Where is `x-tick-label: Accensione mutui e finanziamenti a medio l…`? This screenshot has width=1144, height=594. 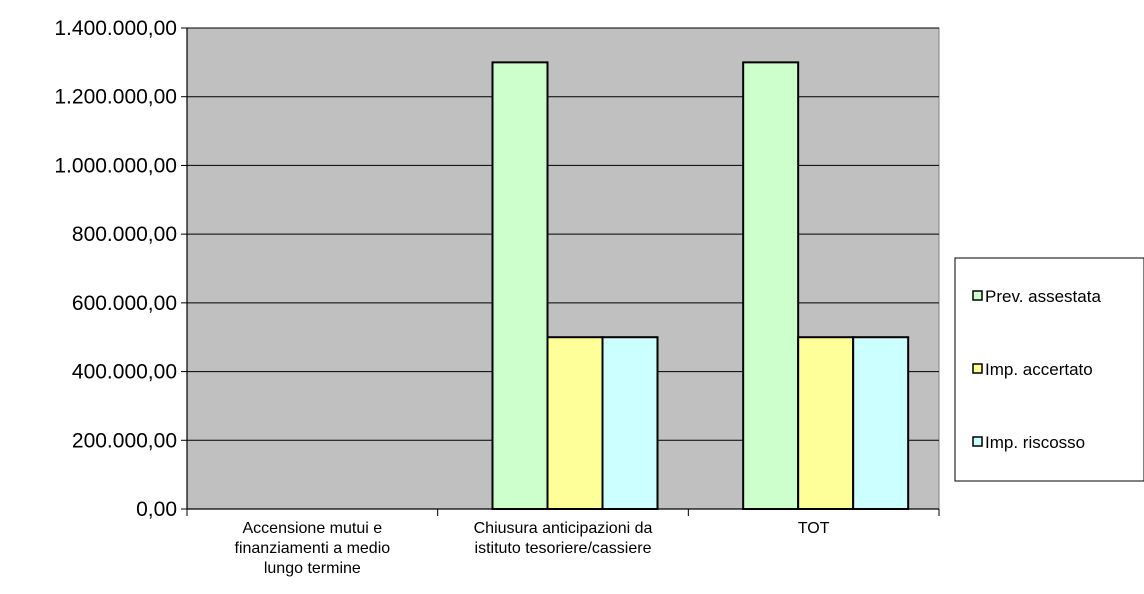
x-tick-label: Accensione mutui e finanziamenti a medio l… is located at coordinates (313, 548).